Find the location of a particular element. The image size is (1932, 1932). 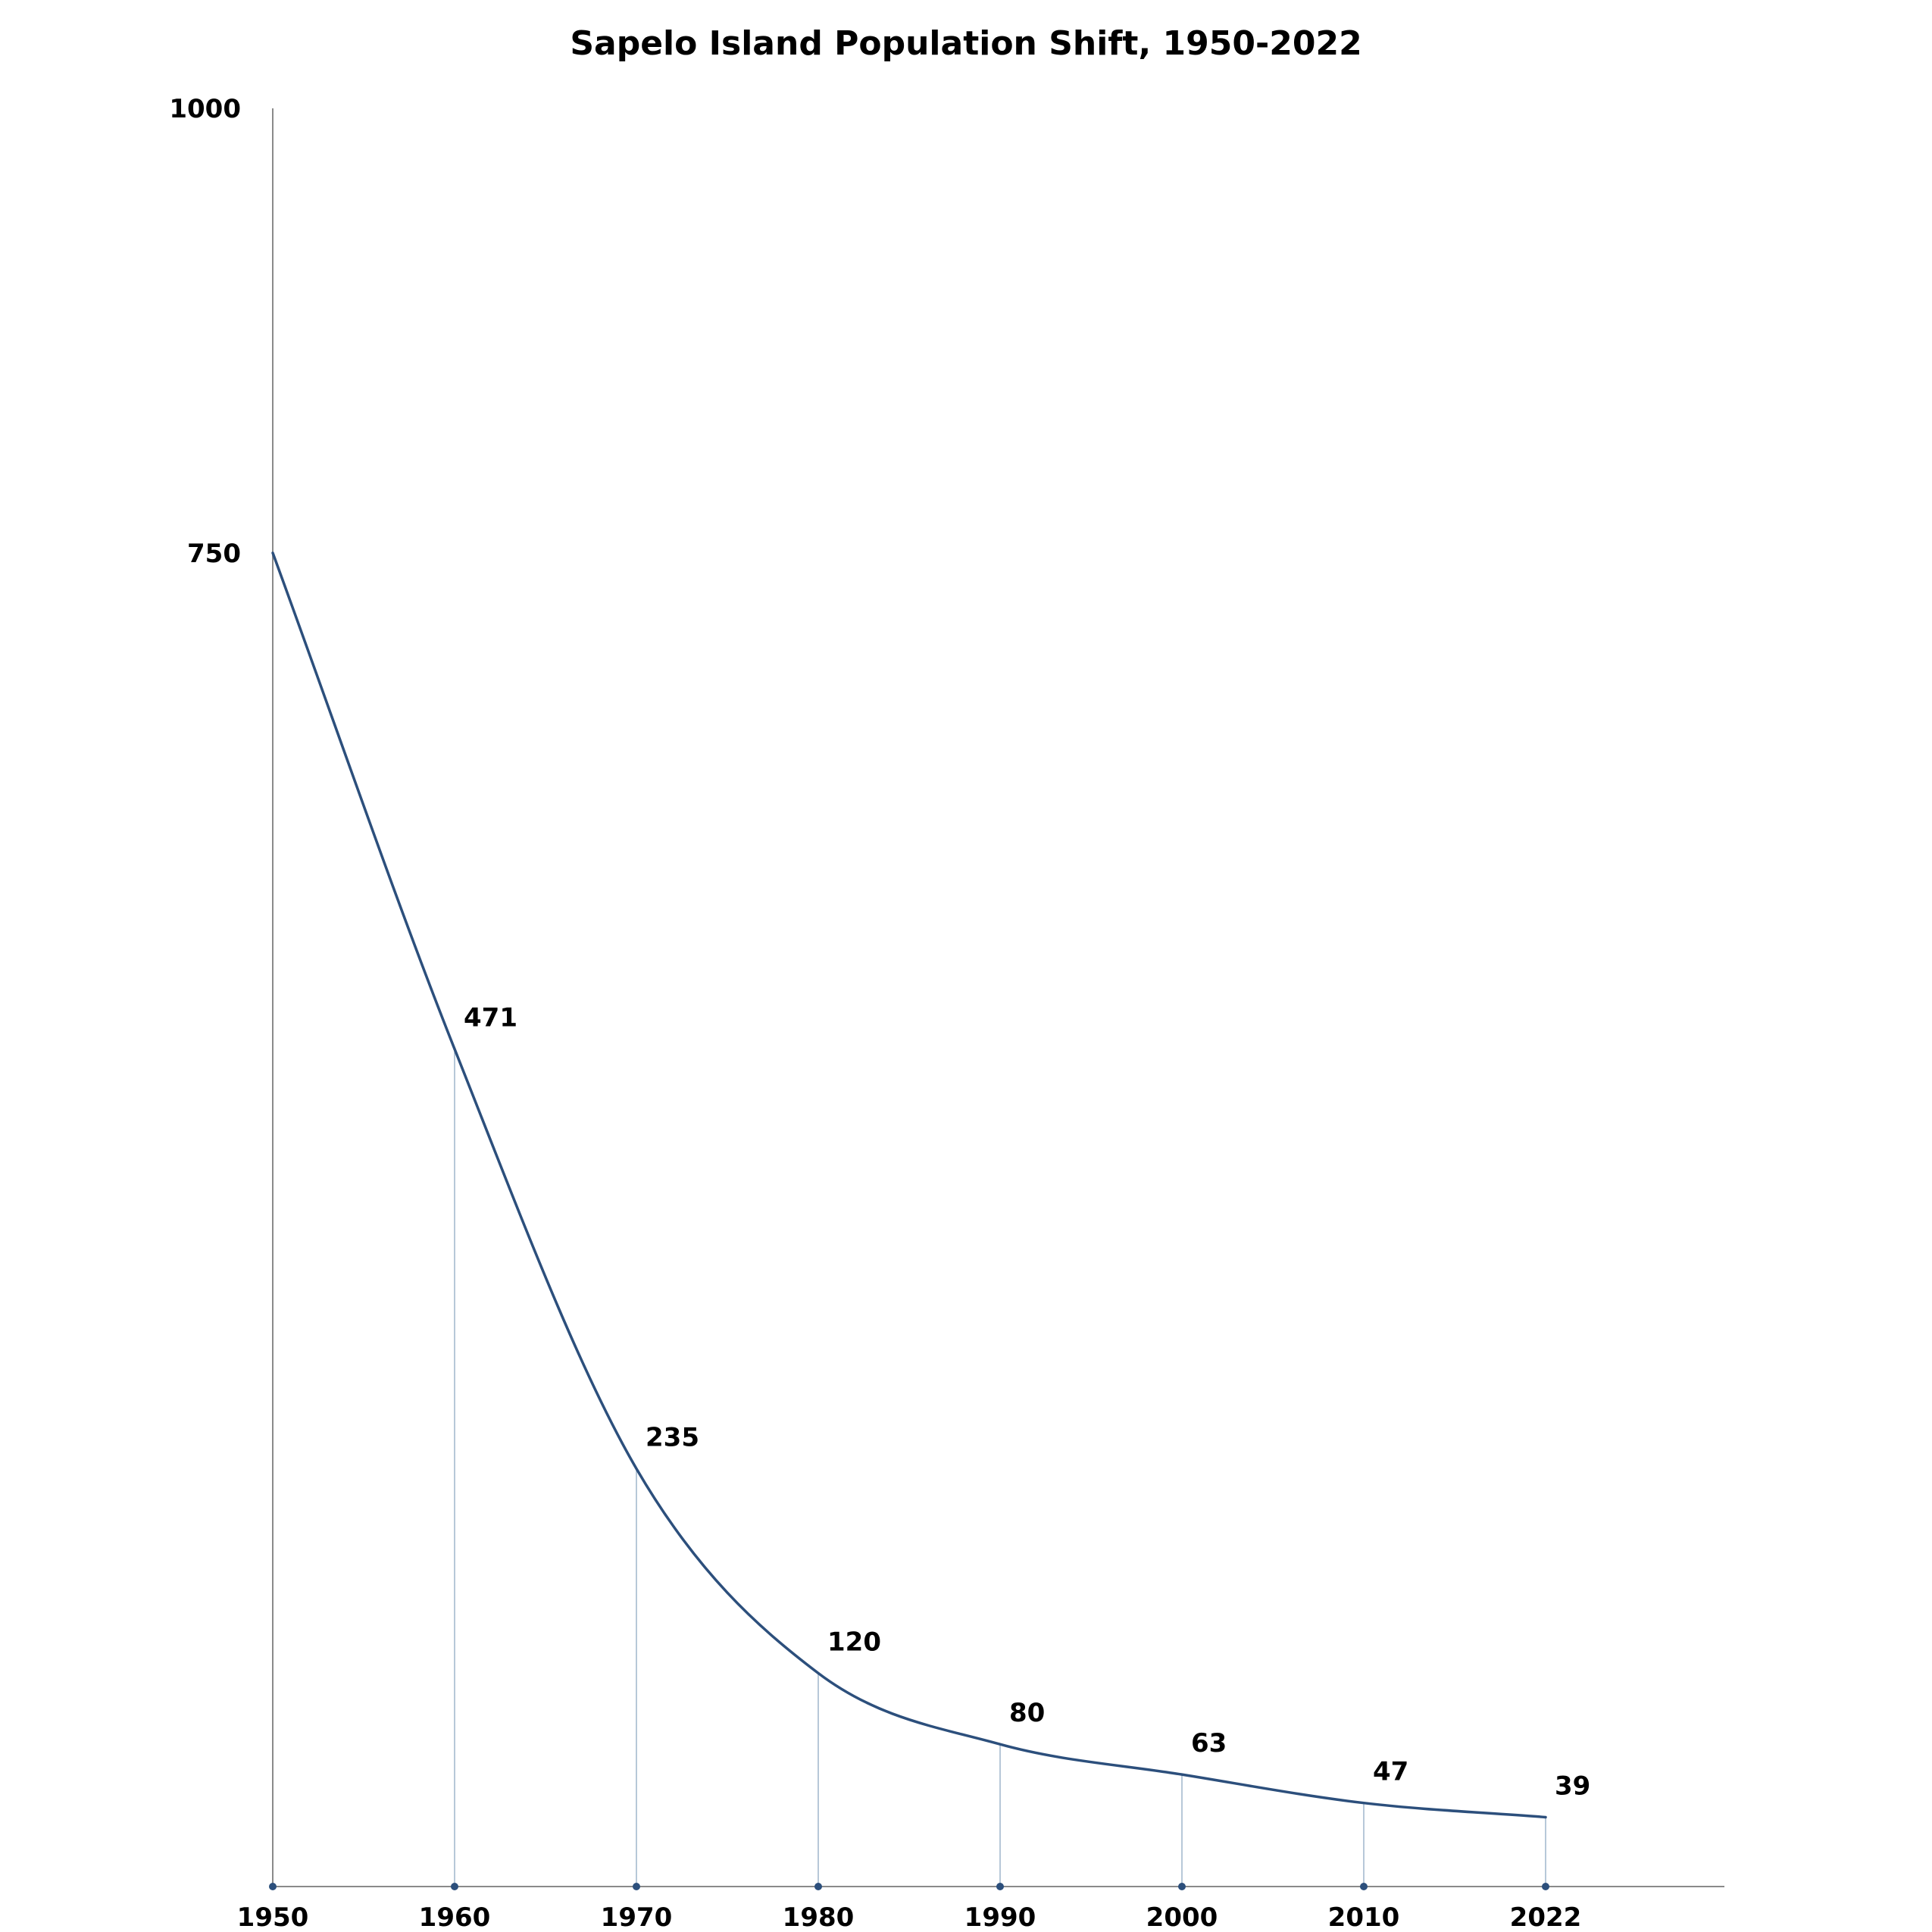

x-tick-label: 2000 is located at coordinates (1182, 1917).